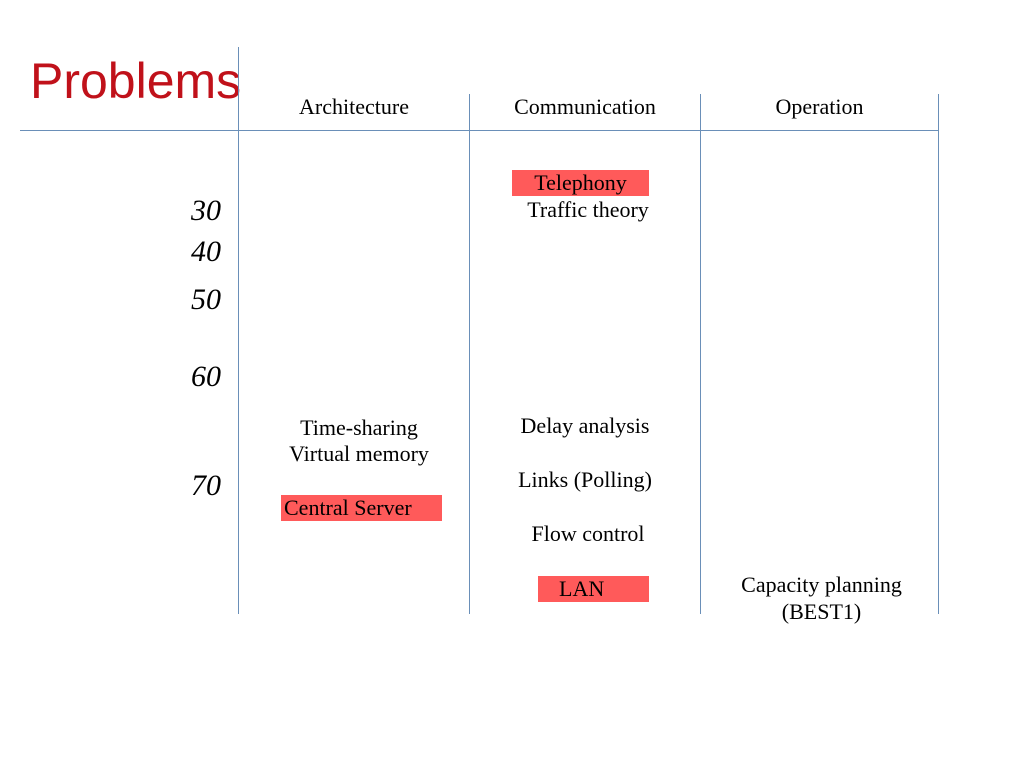  What do you see at coordinates (819, 106) in the screenshot?
I see `column-header-operation: Operation` at bounding box center [819, 106].